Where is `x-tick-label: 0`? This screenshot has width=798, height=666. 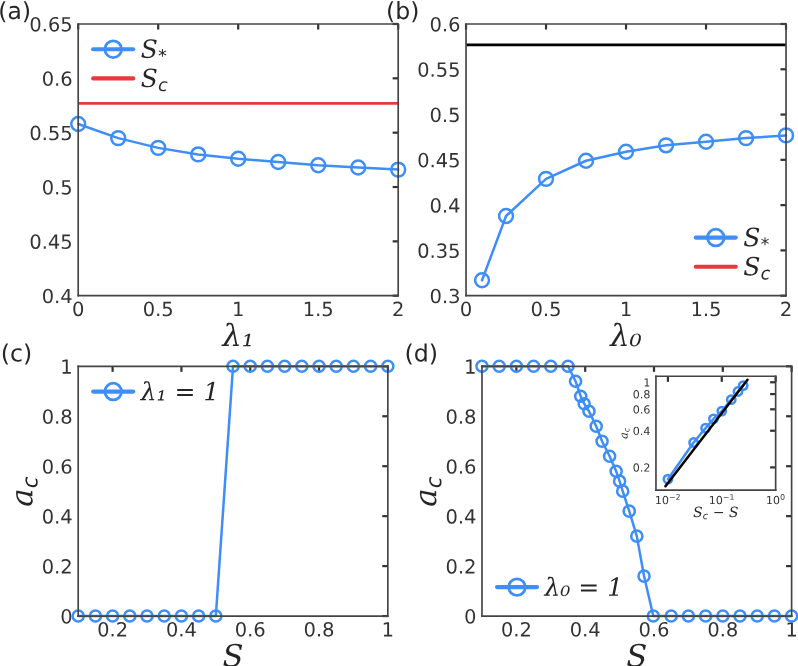
x-tick-label: 0 is located at coordinates (78, 309).